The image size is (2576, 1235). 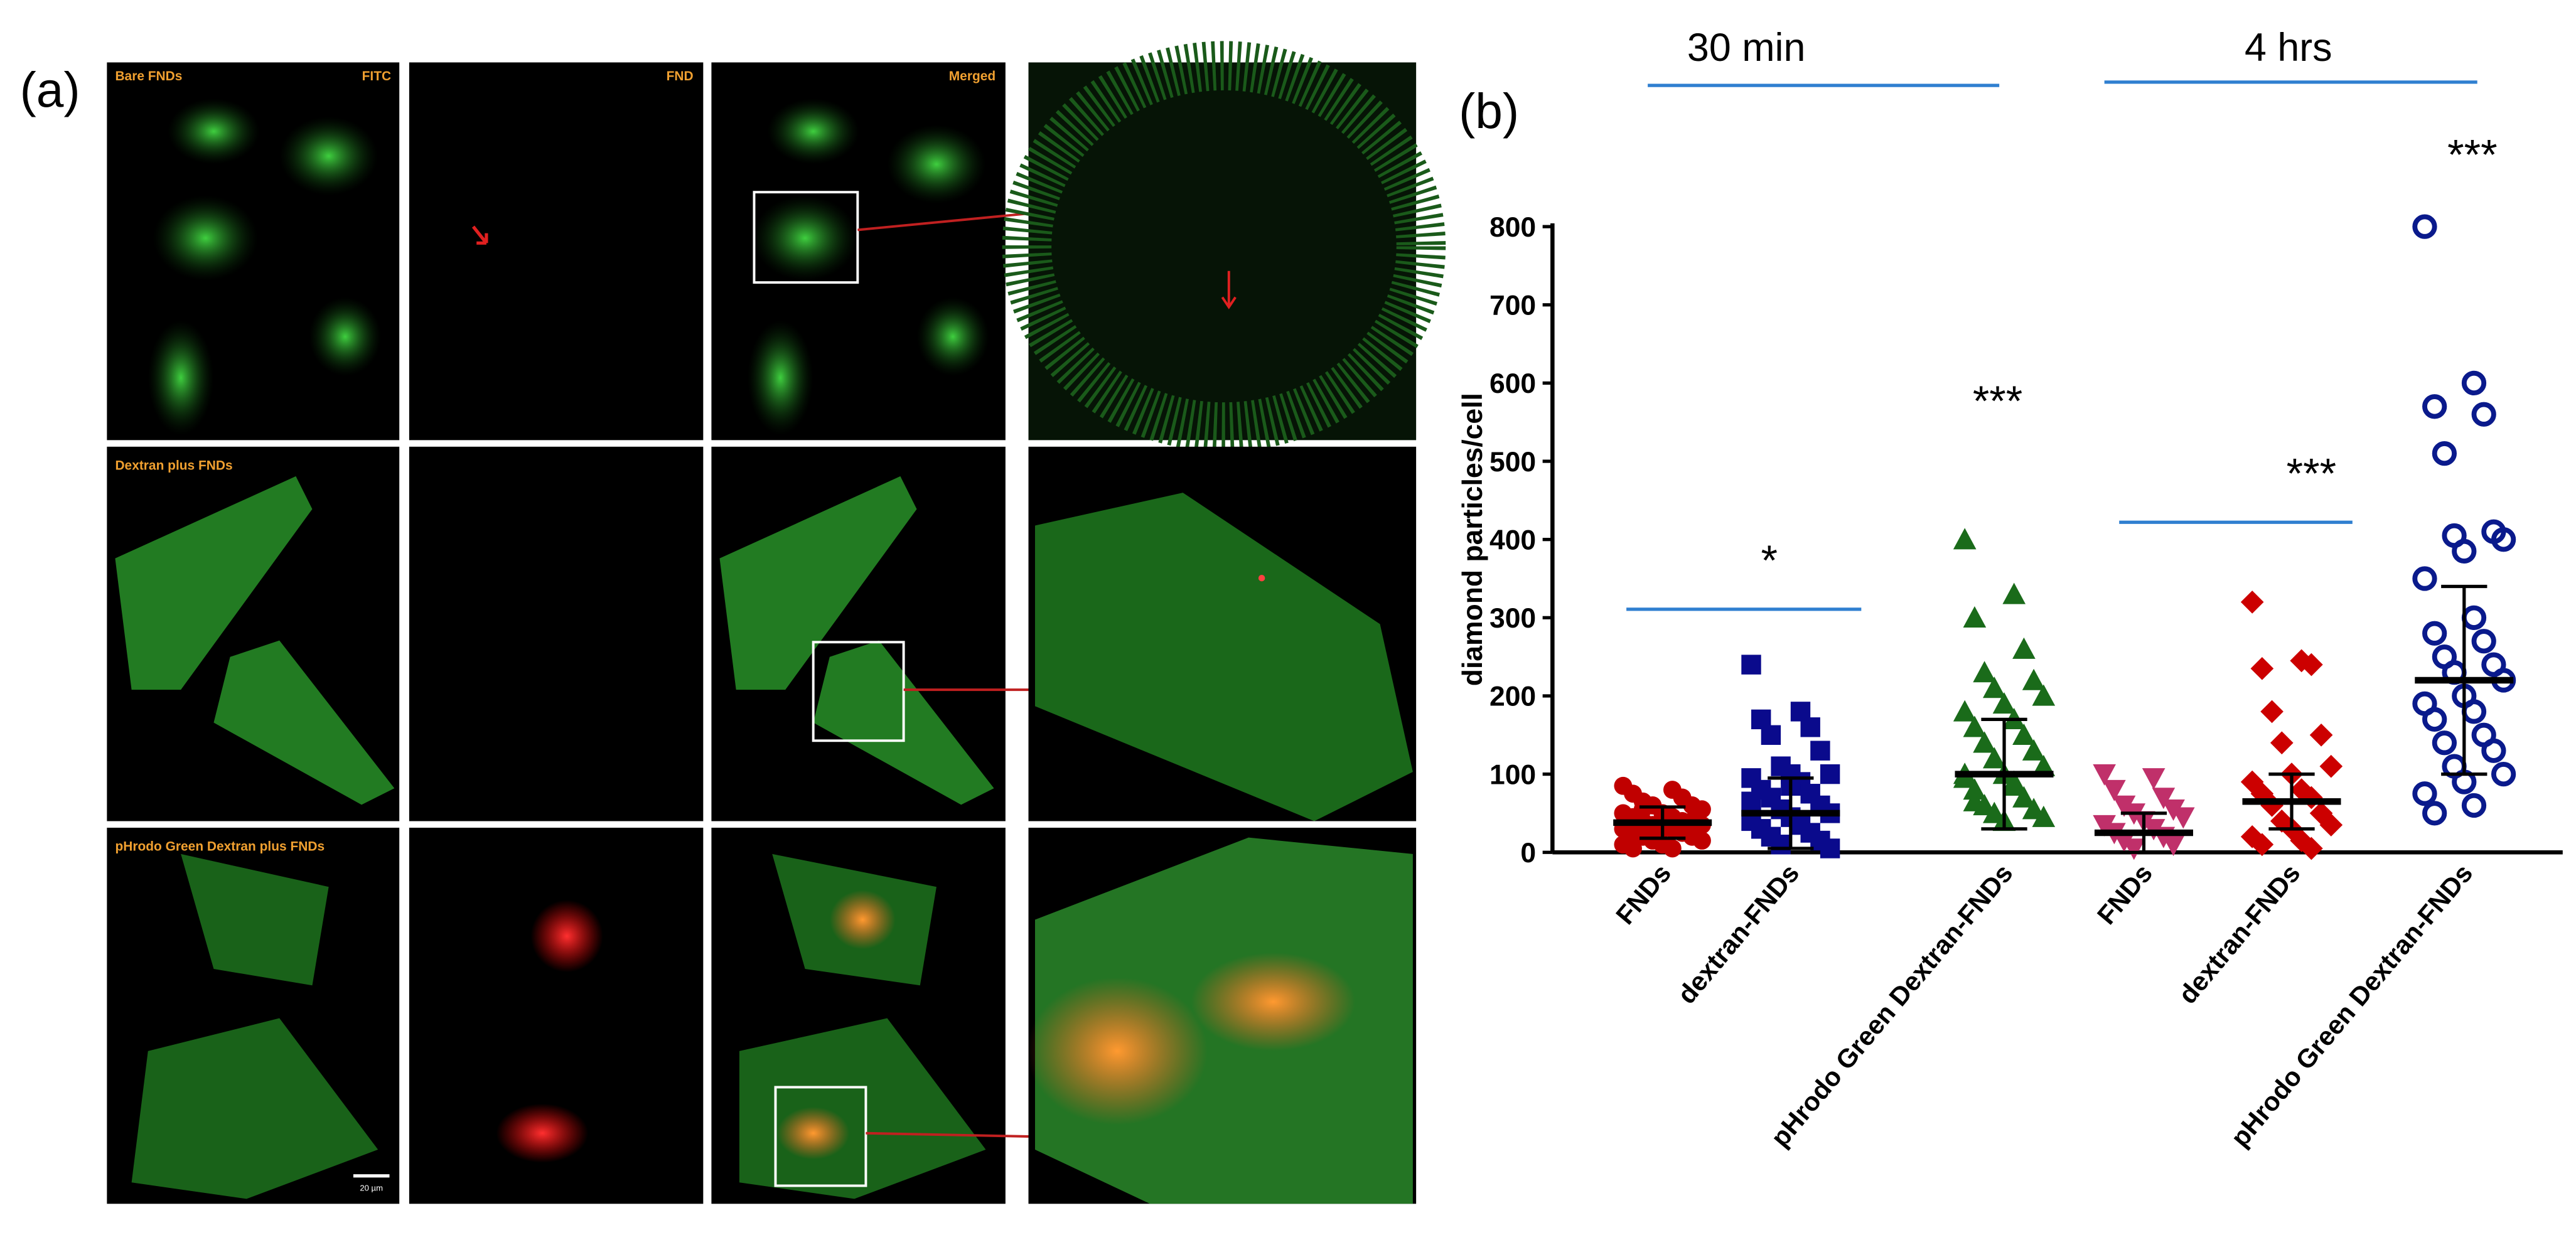 I want to click on panel-label: (b), so click(x=1489, y=111).